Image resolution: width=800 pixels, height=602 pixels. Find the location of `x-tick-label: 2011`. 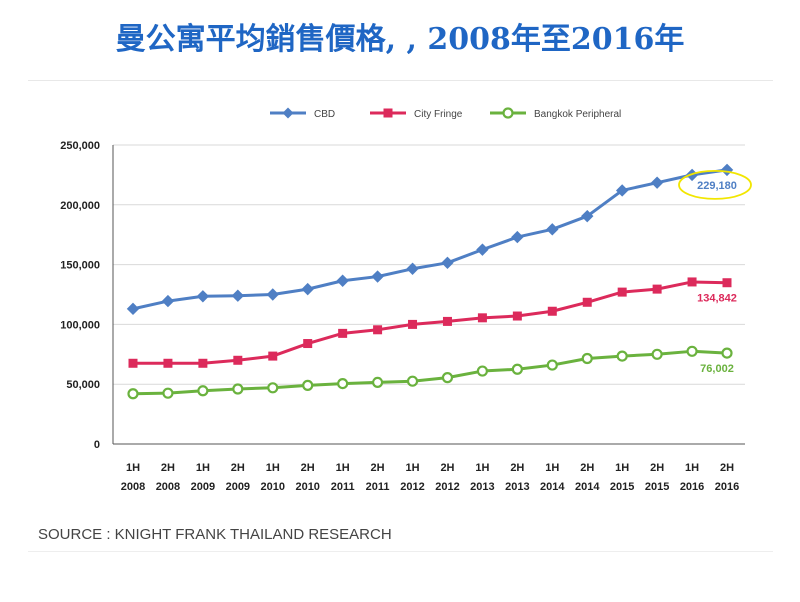

x-tick-label: 2011 is located at coordinates (343, 487).